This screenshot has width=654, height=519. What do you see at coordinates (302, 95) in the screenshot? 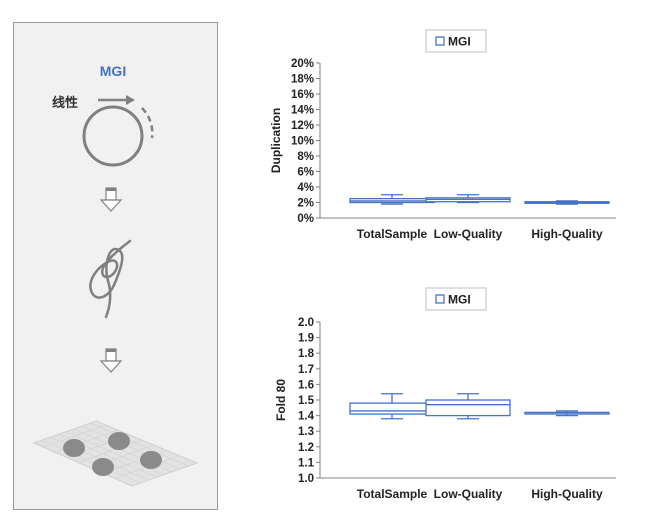
I see `y-tick-label: 16%` at bounding box center [302, 95].